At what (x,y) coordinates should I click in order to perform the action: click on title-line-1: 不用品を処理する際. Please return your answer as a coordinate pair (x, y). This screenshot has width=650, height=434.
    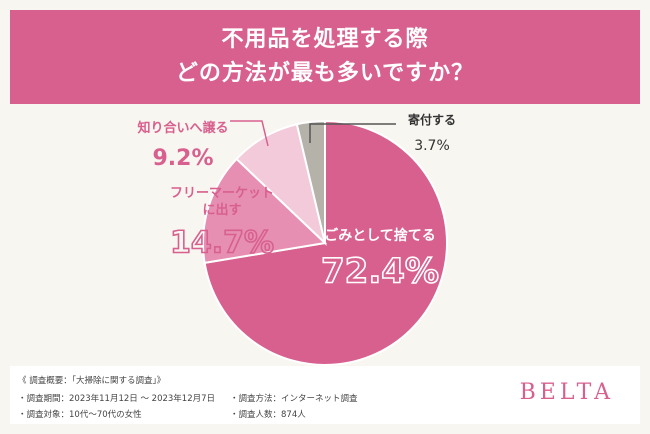
    Looking at the image, I should click on (325, 39).